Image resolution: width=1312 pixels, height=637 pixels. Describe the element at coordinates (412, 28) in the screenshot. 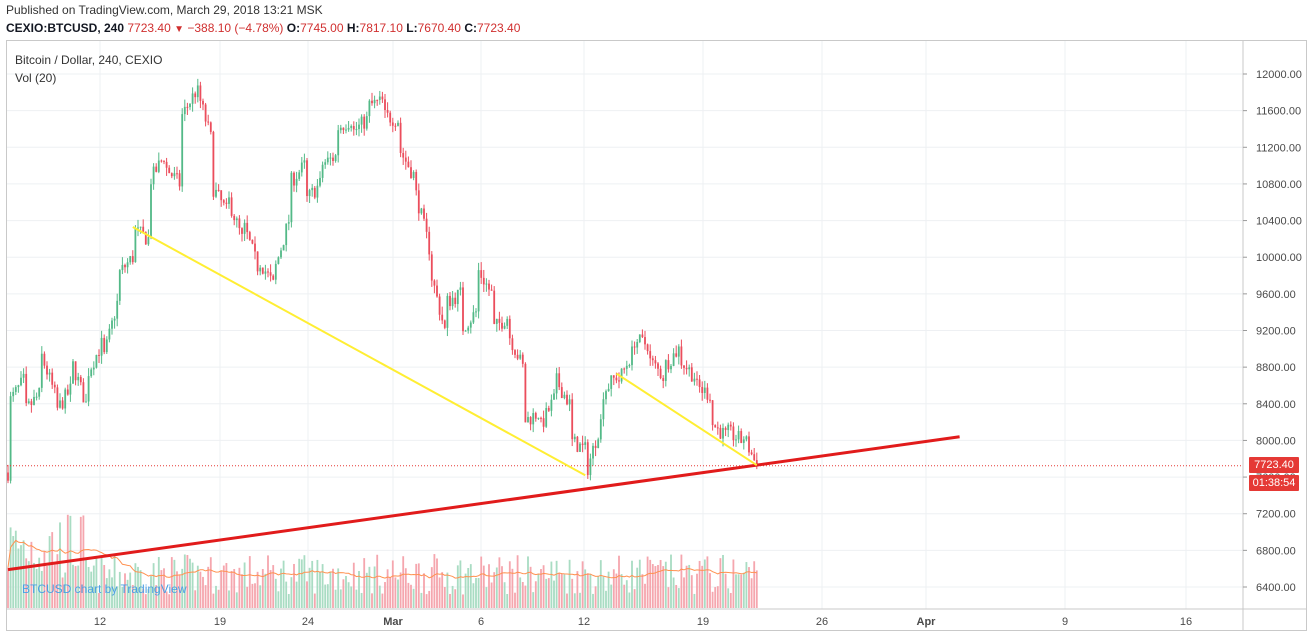

I see `low-label: L:` at that location.